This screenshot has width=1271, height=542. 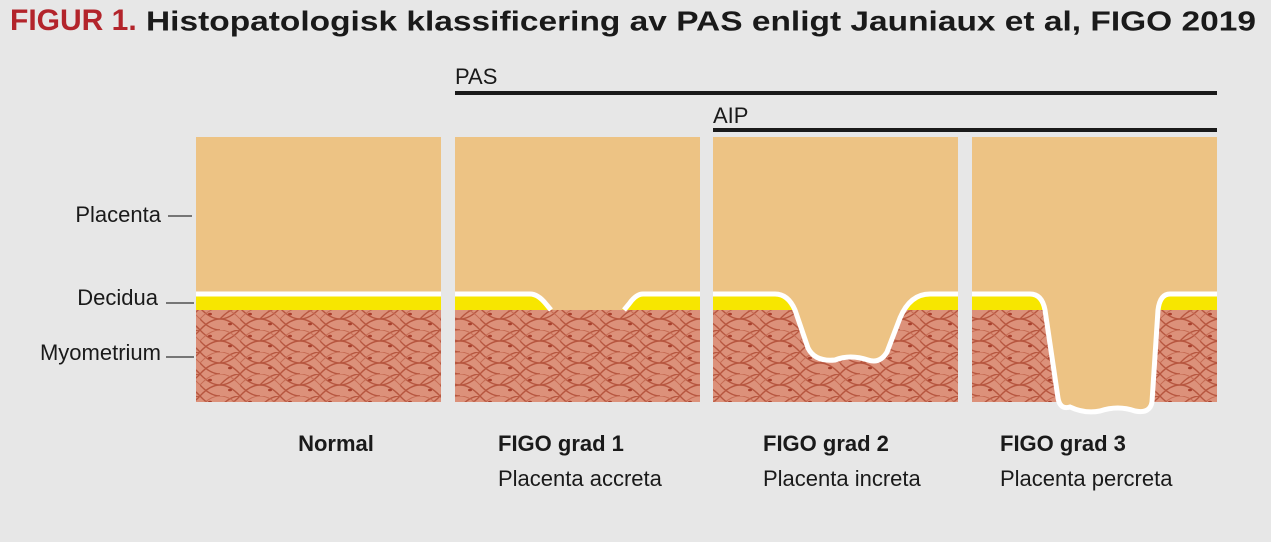 I want to click on layer-label: Myometrium, so click(x=100, y=352).